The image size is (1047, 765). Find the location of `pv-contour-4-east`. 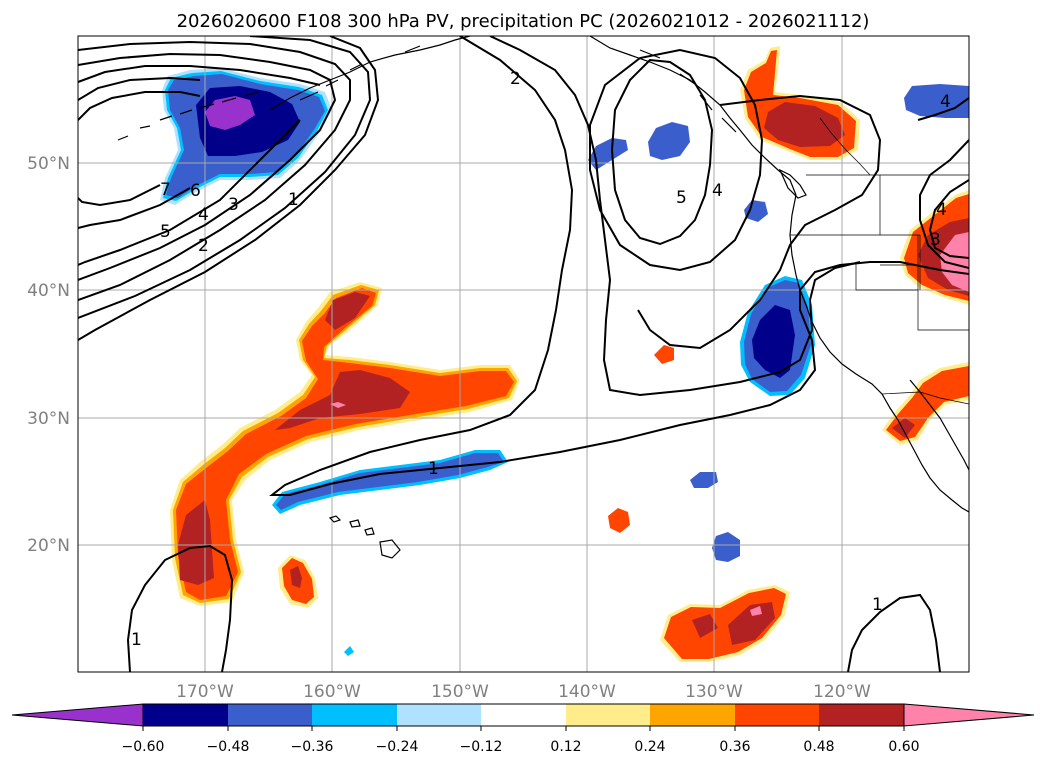

pv-contour-4-east is located at coordinates (943, 183).